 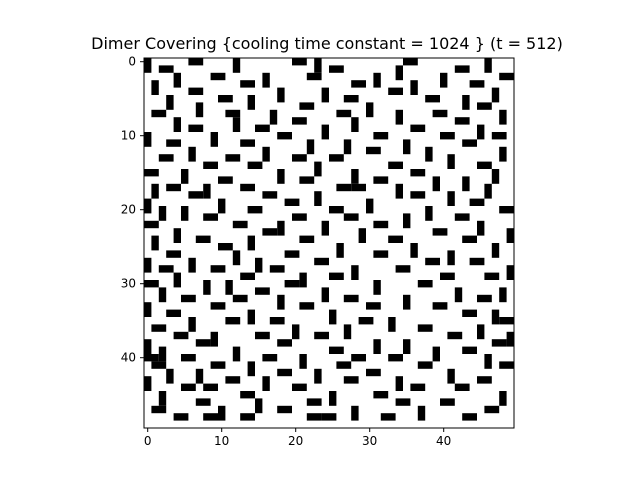 I want to click on x-tick-label-30: 30, so click(x=369, y=441).